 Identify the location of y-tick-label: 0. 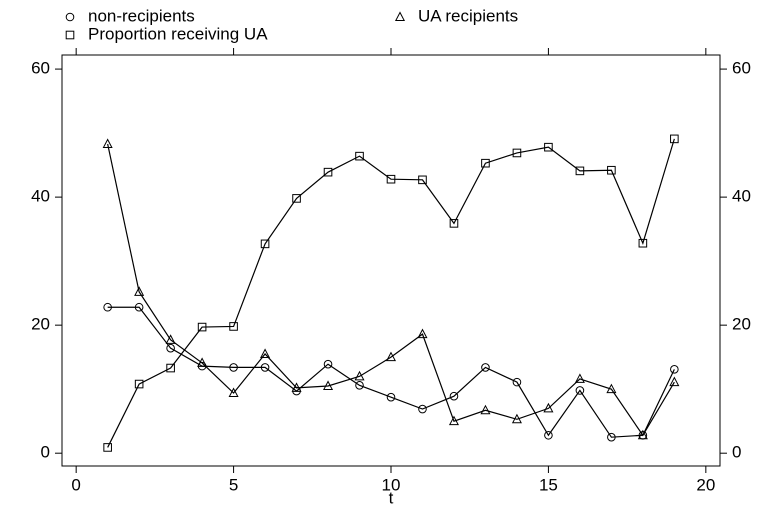
(45, 452).